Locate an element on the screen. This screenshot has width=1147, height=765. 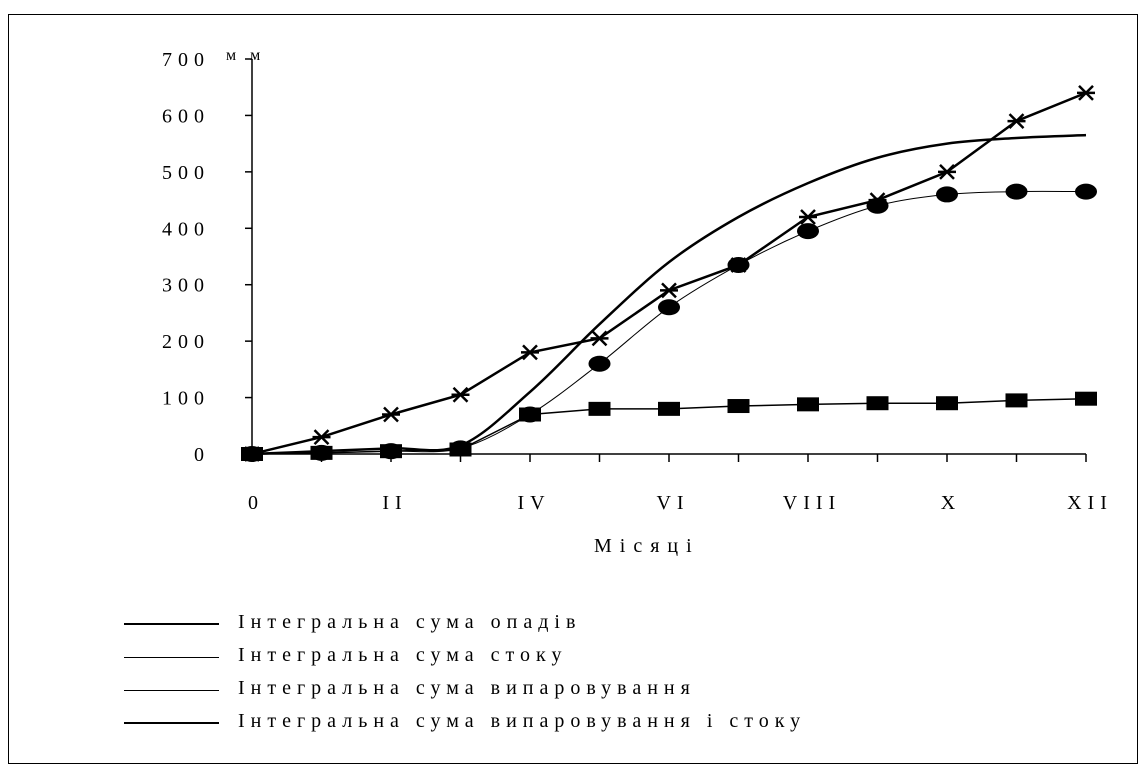
y-tick-label: 500 is located at coordinates (186, 173).